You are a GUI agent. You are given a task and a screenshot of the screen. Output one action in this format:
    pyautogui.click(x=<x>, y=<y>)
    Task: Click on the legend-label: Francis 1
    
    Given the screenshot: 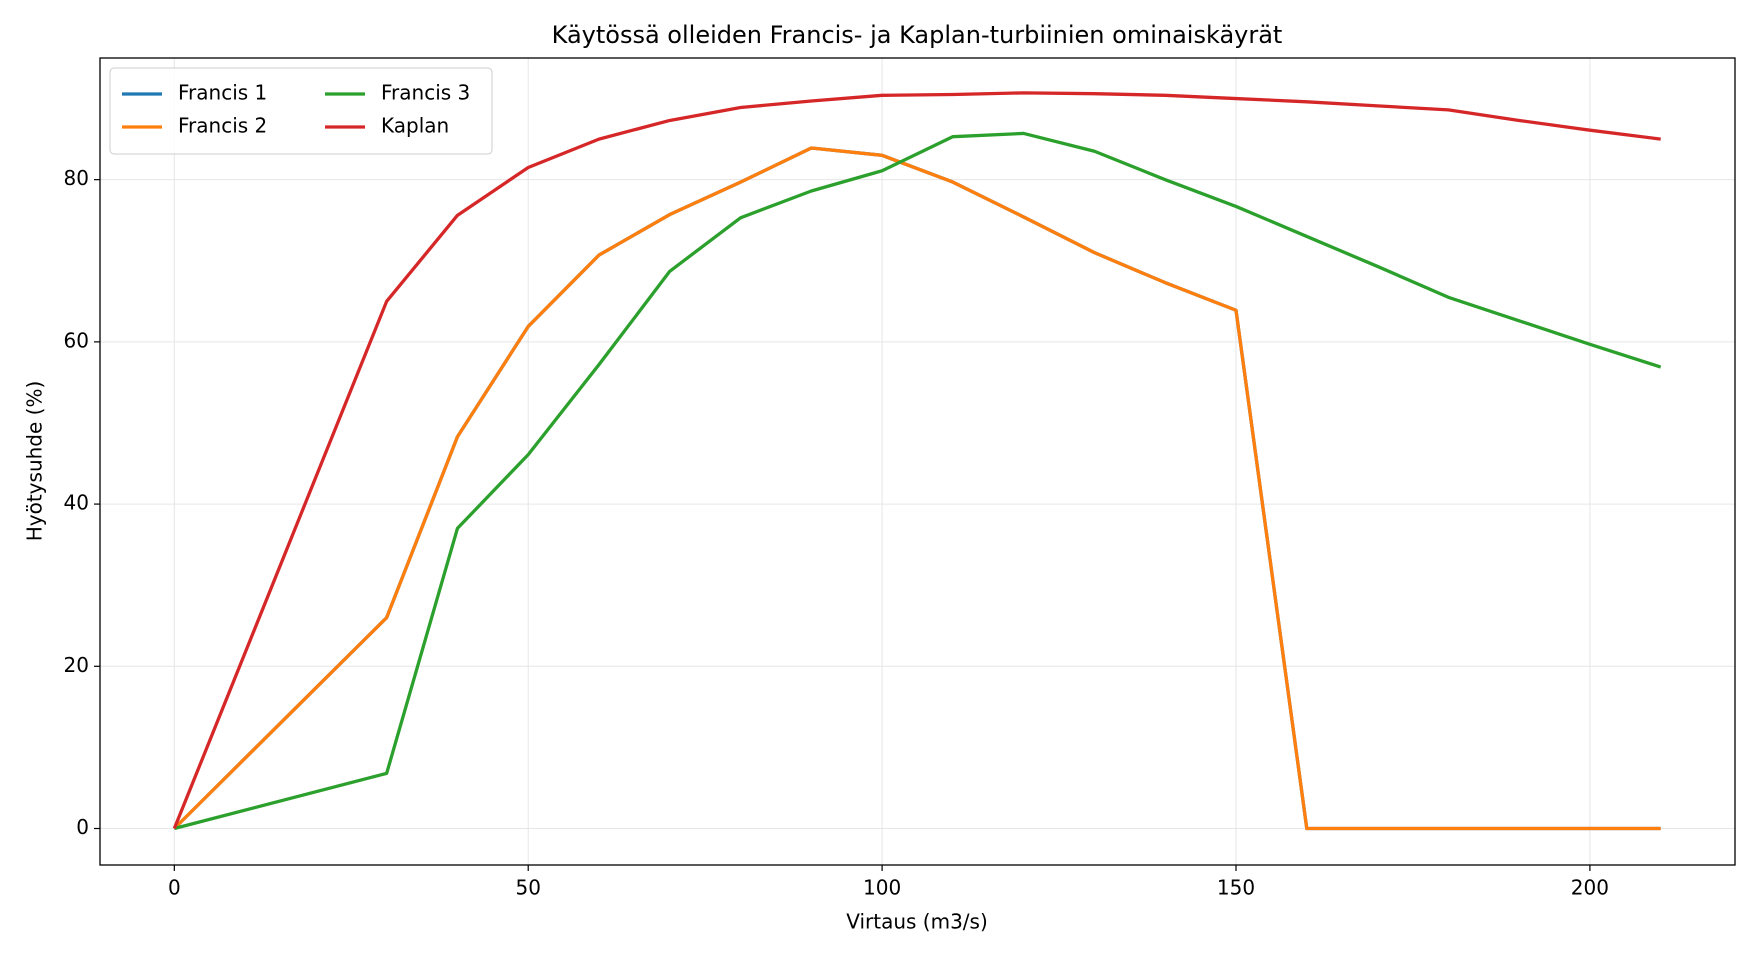 What is the action you would take?
    pyautogui.click(x=222, y=93)
    